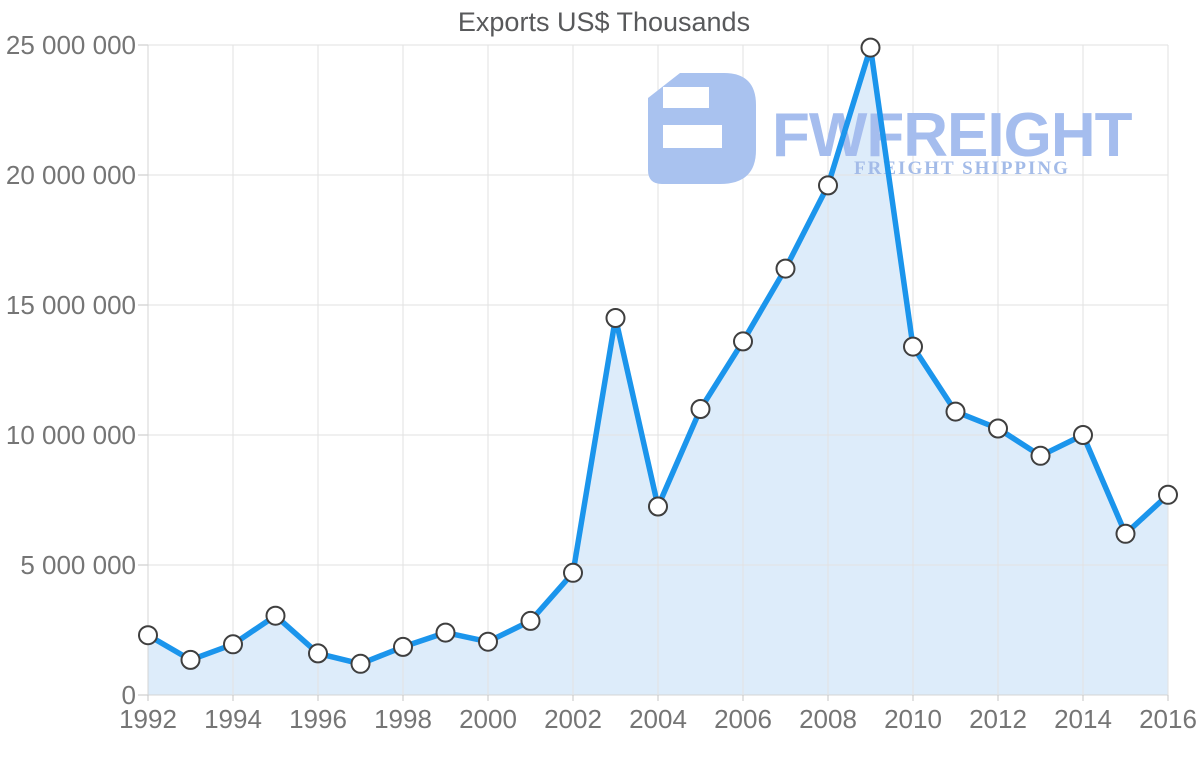 The height and width of the screenshot is (763, 1200). Describe the element at coordinates (1168, 494) in the screenshot. I see `data-point-2016` at that location.